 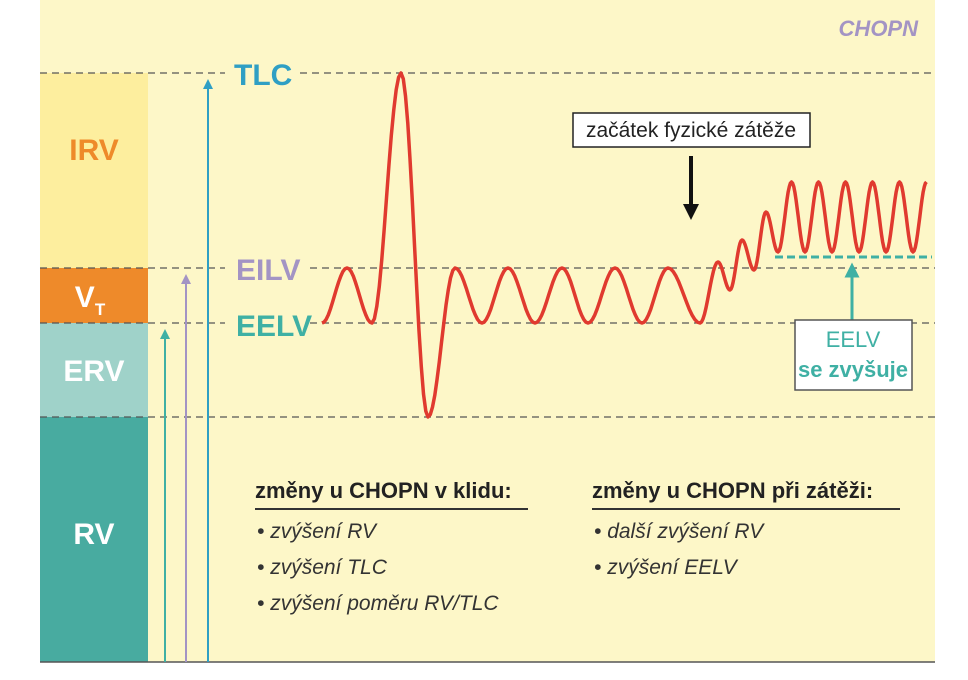 I want to click on rv-band, so click(x=94, y=539).